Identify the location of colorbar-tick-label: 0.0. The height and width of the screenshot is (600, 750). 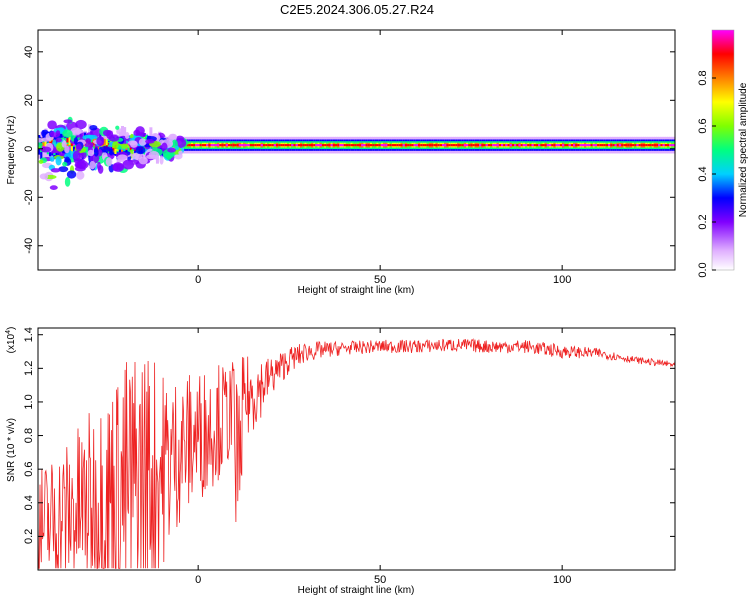
(703, 269).